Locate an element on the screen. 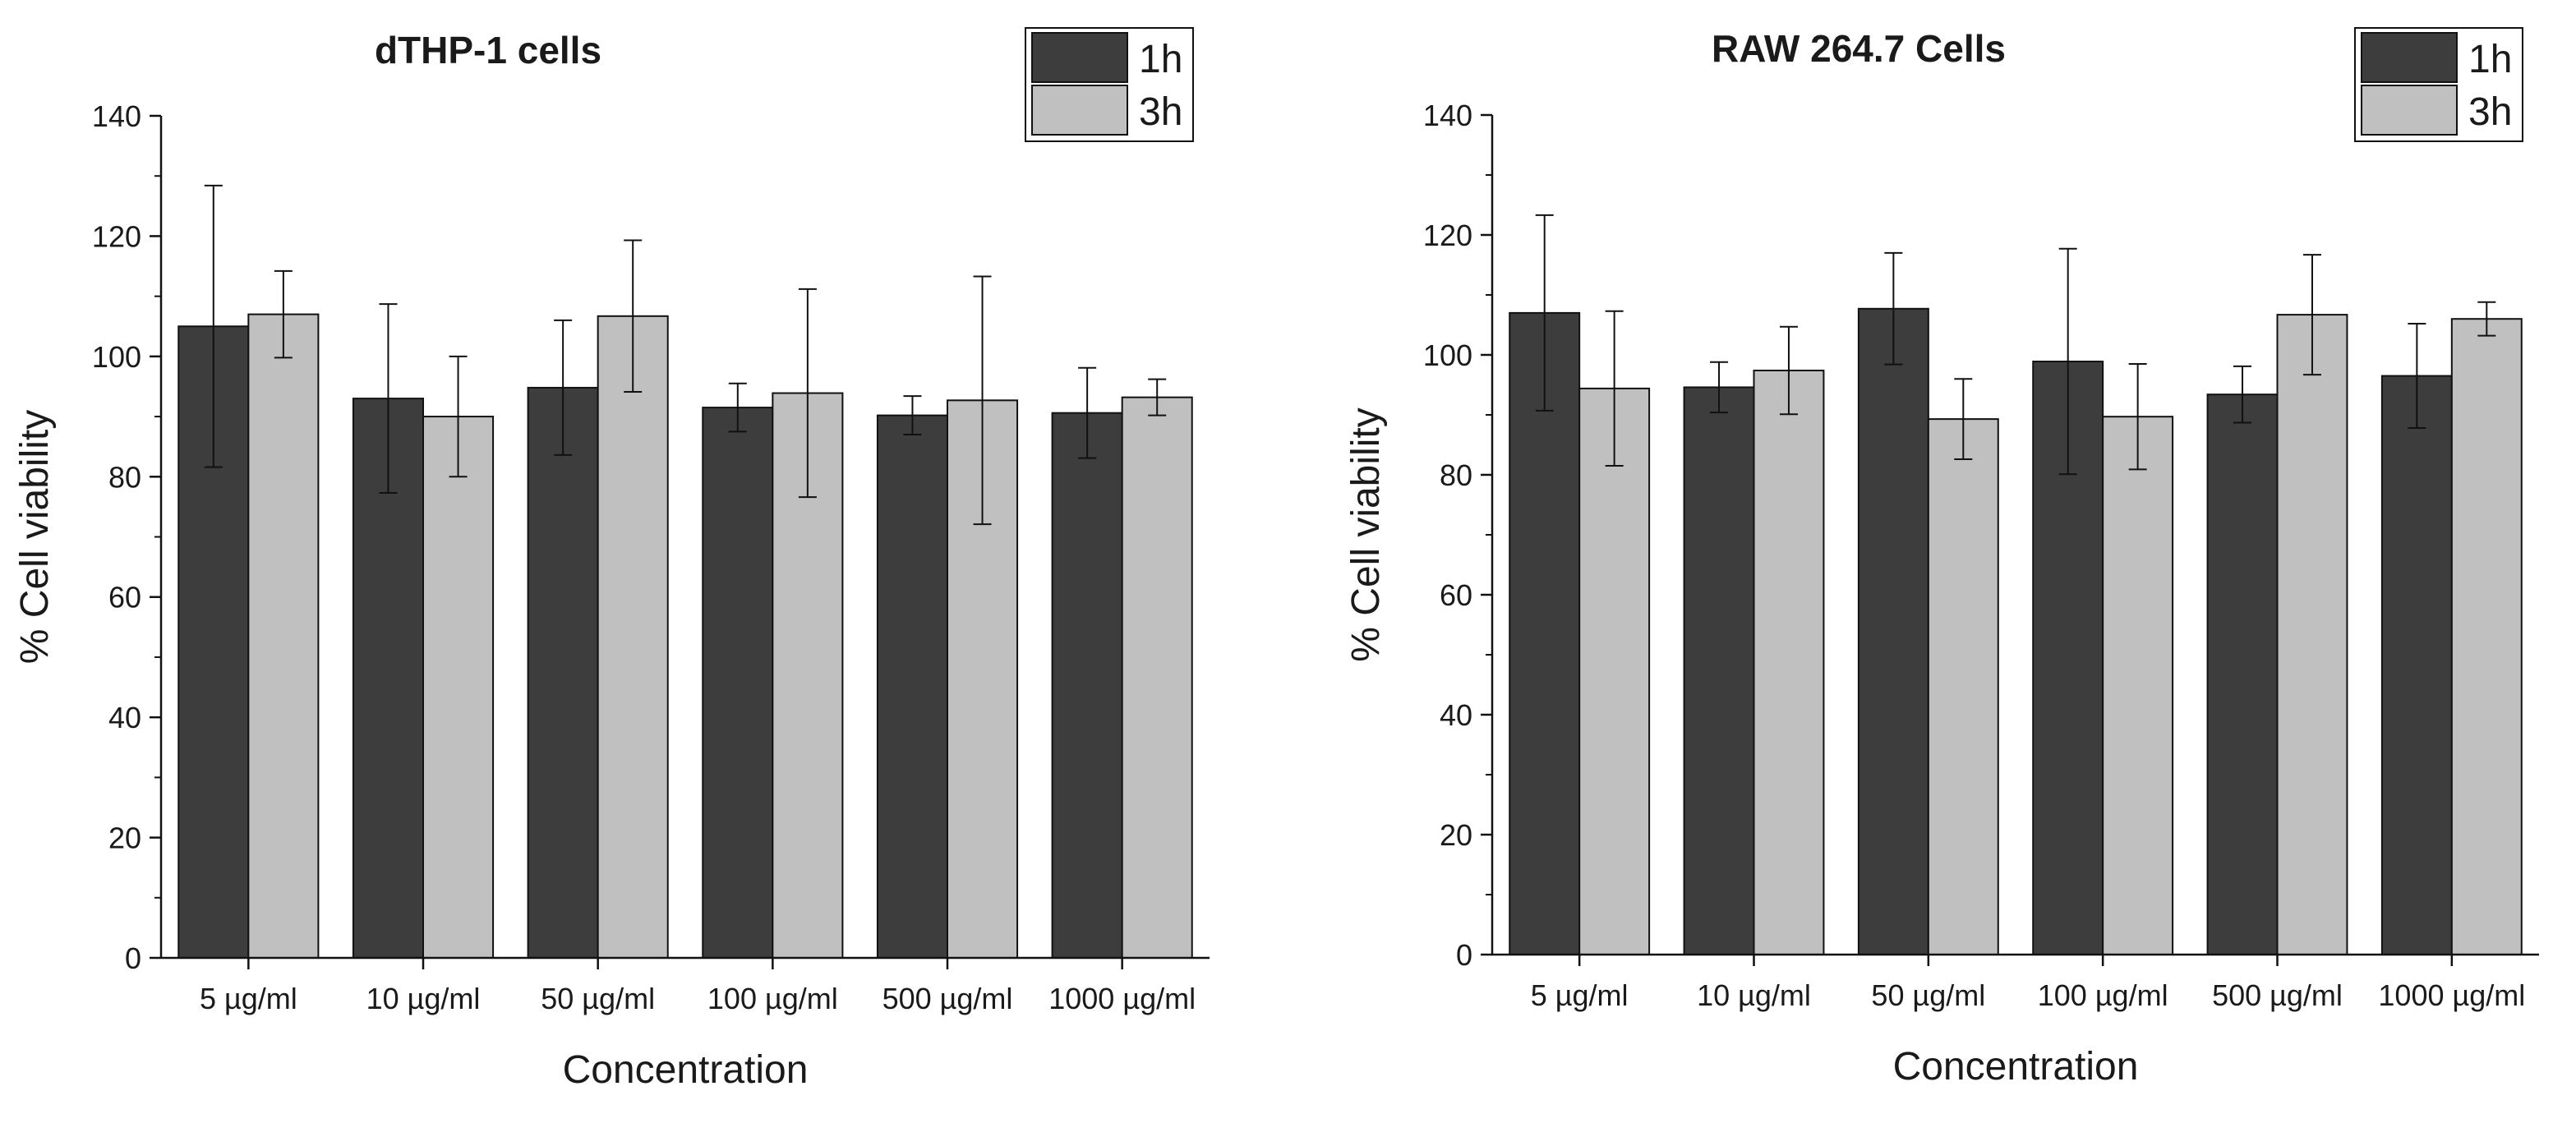 Image resolution: width=2576 pixels, height=1123 pixels. chart-title: dTHP-1 cells is located at coordinates (488, 50).